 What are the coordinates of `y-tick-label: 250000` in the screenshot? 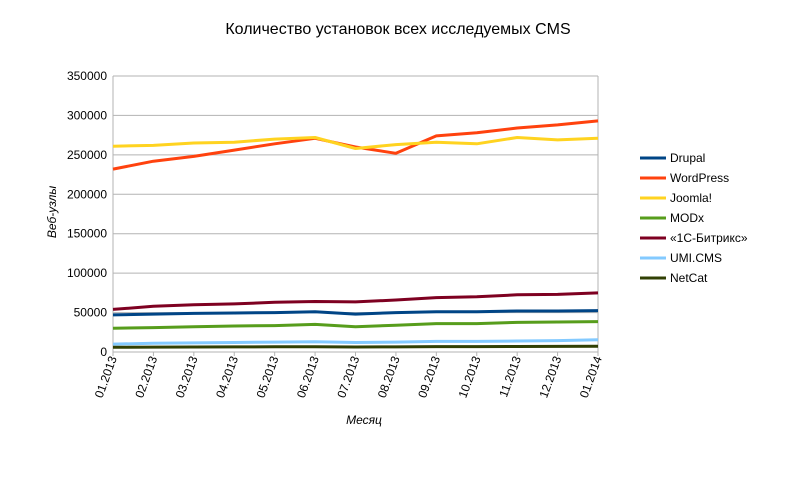 It's located at (87, 155).